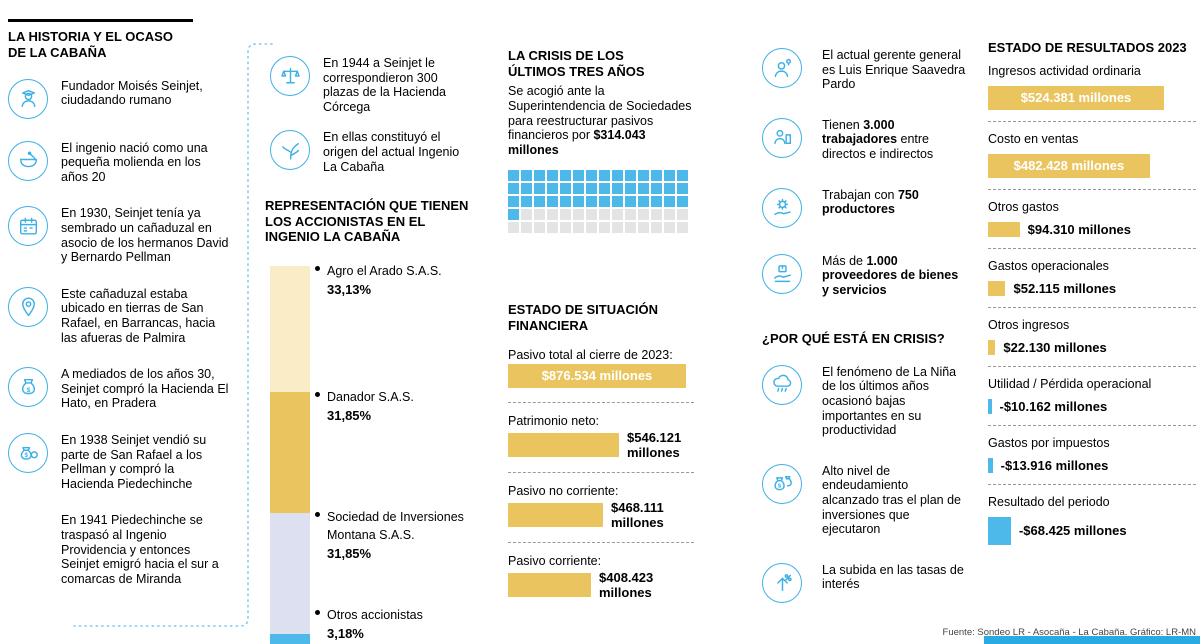 The width and height of the screenshot is (1200, 644). What do you see at coordinates (605, 445) in the screenshot?
I see `fin-row: $546.121 millones` at bounding box center [605, 445].